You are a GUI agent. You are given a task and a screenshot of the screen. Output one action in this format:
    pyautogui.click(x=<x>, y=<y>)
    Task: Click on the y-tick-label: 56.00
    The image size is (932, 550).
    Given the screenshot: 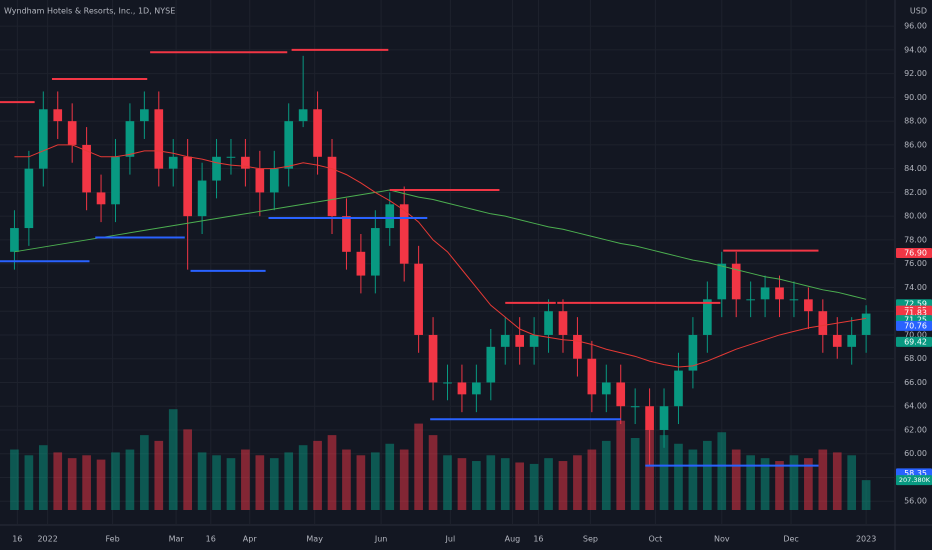 What is the action you would take?
    pyautogui.click(x=915, y=501)
    